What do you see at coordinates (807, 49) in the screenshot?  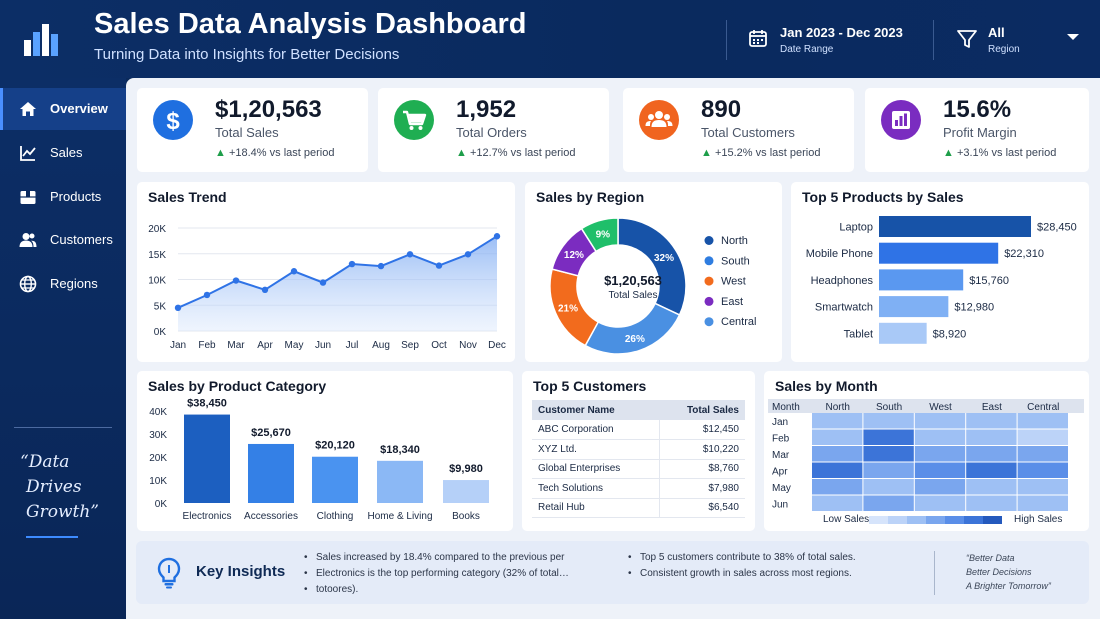 I see `date-range-label: Date Range` at bounding box center [807, 49].